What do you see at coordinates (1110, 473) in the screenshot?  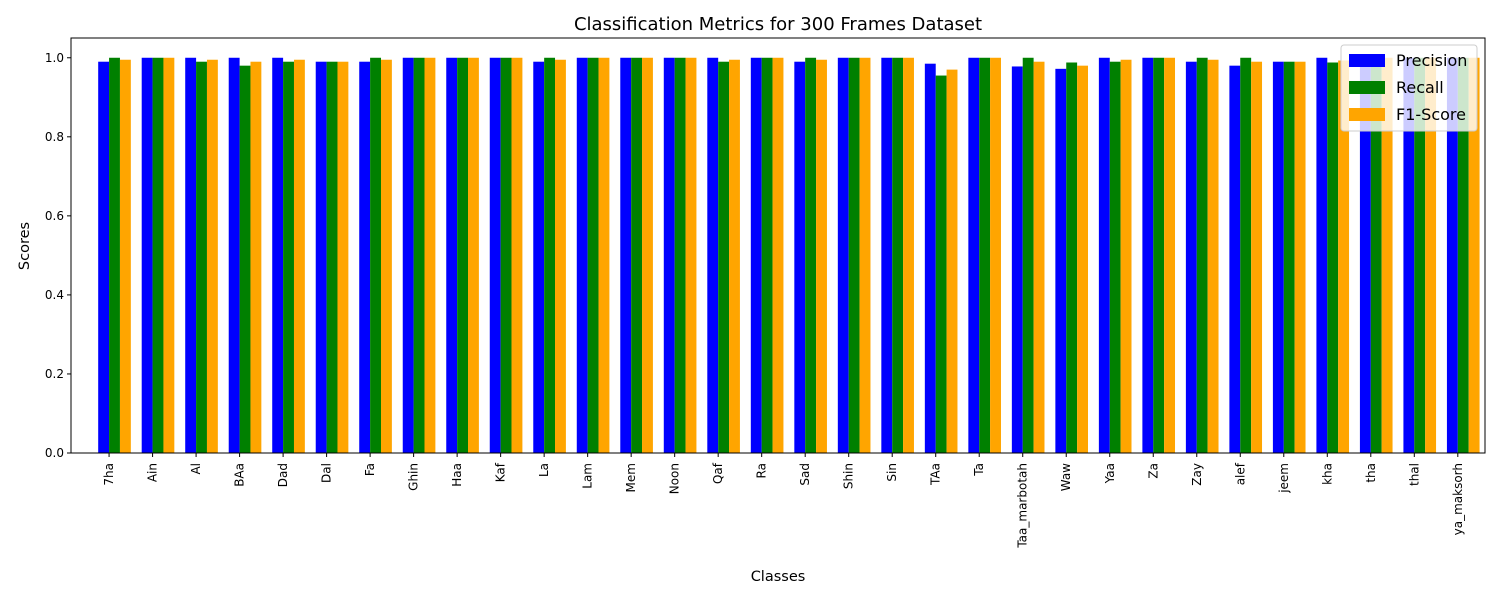 I see `x-tick-label: Yaa` at bounding box center [1110, 473].